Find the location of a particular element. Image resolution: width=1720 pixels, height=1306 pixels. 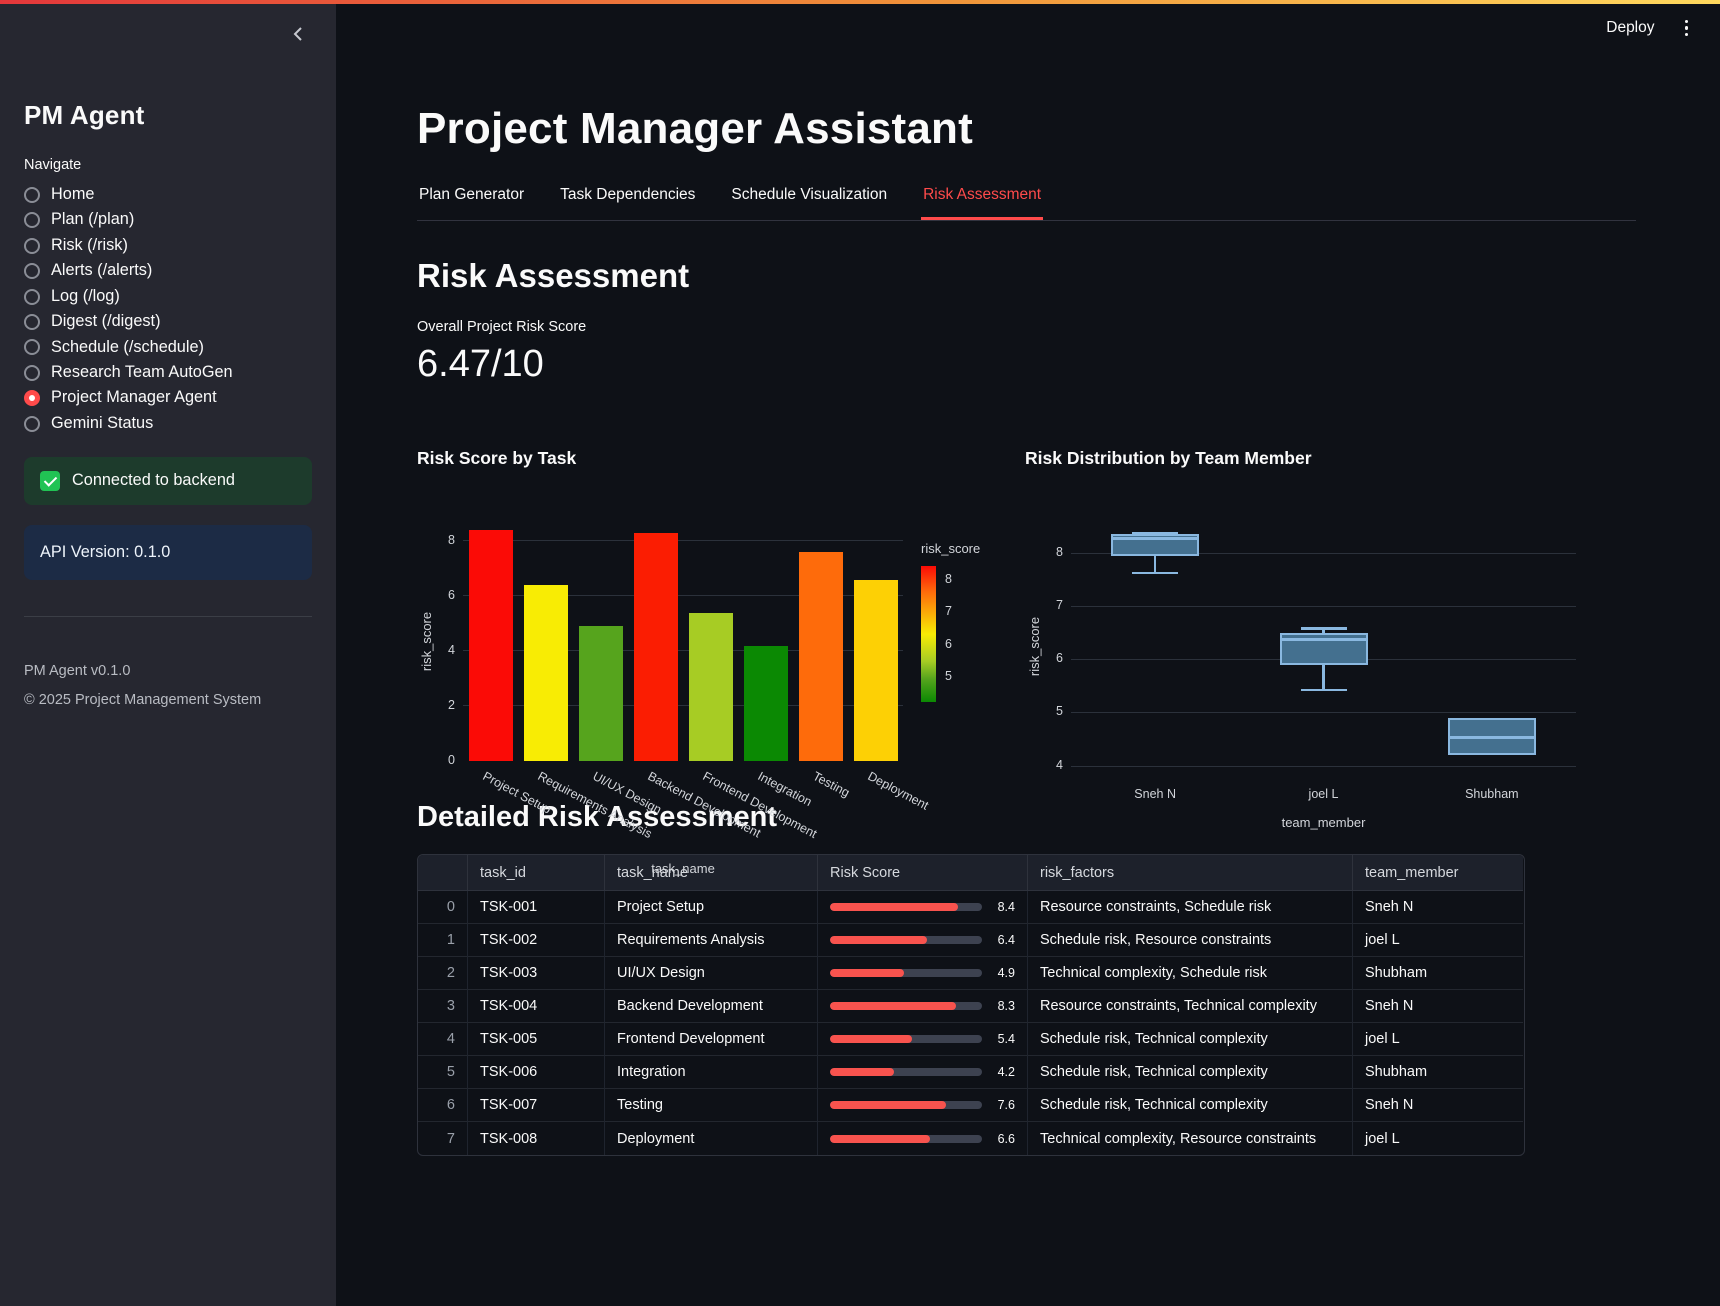

cell-risk-score: 8.4 is located at coordinates (923, 907).